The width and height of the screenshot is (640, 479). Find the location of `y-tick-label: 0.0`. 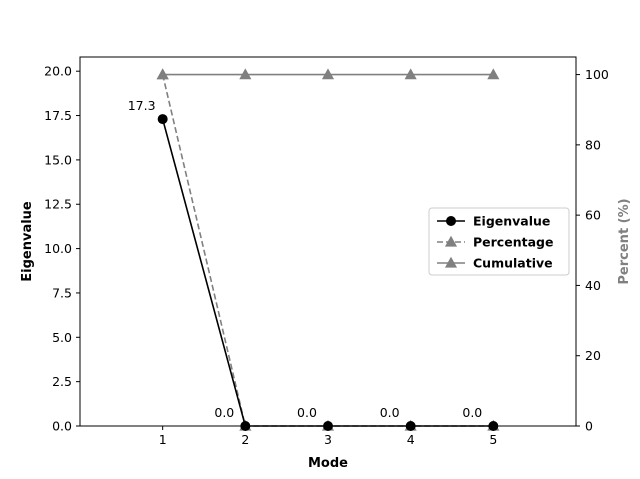

y-tick-label: 0.0 is located at coordinates (62, 426).